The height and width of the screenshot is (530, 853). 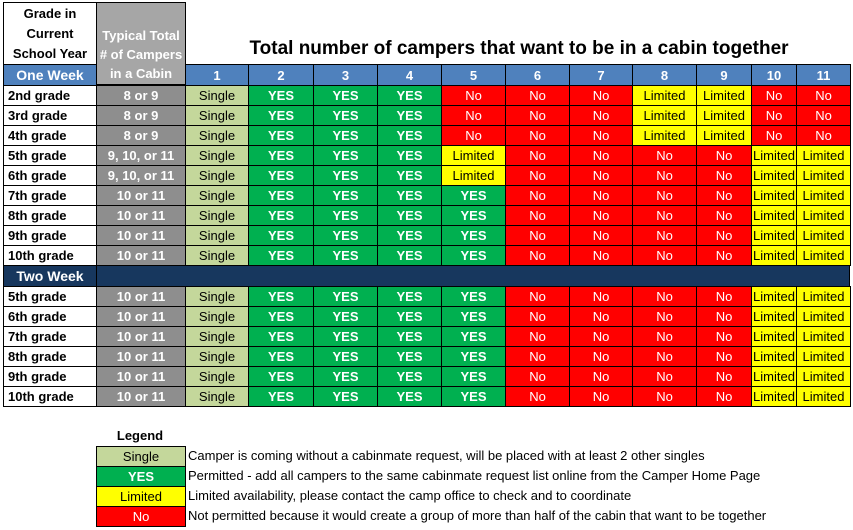 I want to click on column-header-9: 9, so click(x=724, y=75).